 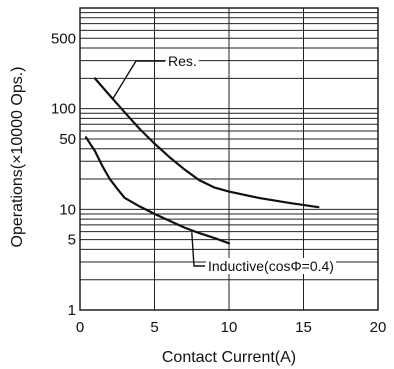 What do you see at coordinates (63, 109) in the screenshot?
I see `y-tick-label: 100` at bounding box center [63, 109].